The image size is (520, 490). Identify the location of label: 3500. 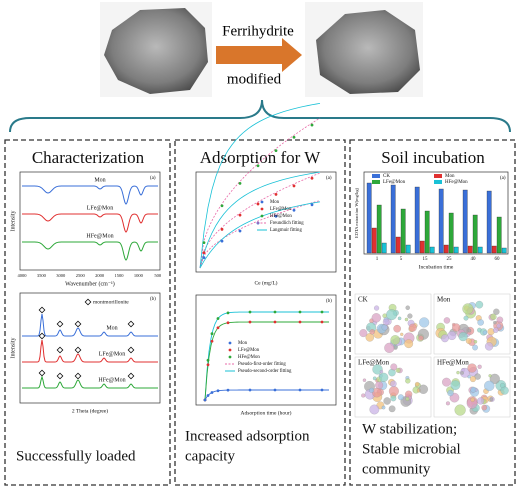
(42, 275).